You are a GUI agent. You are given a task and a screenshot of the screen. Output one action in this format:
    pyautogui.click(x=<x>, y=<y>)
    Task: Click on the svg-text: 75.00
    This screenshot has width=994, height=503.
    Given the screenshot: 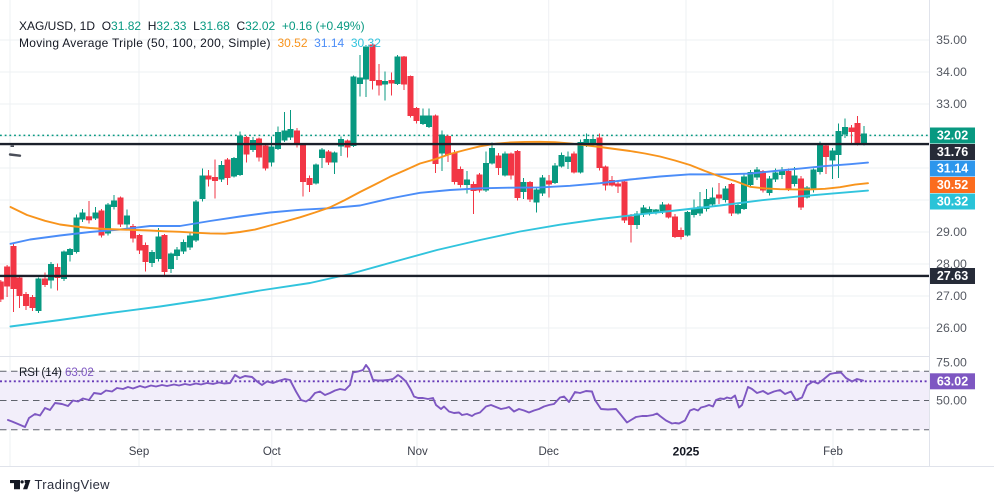 What is the action you would take?
    pyautogui.click(x=951, y=363)
    